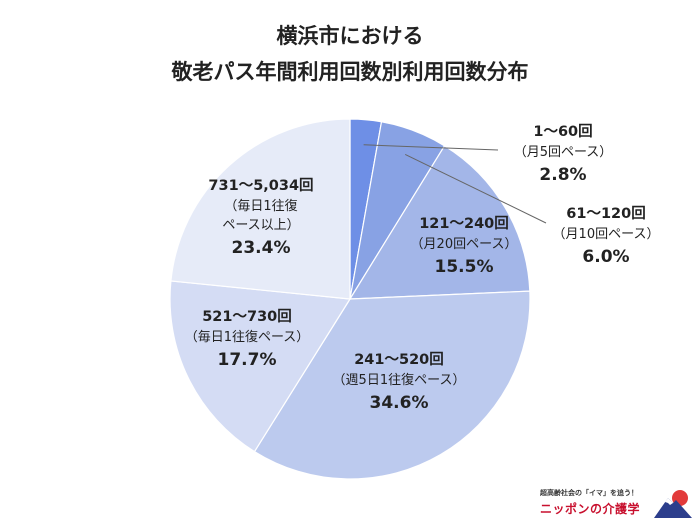 This screenshot has height=525, width=700. Describe the element at coordinates (589, 493) in the screenshot. I see `brand-tagline: 超高齢社会の「イマ」を追う！` at that location.